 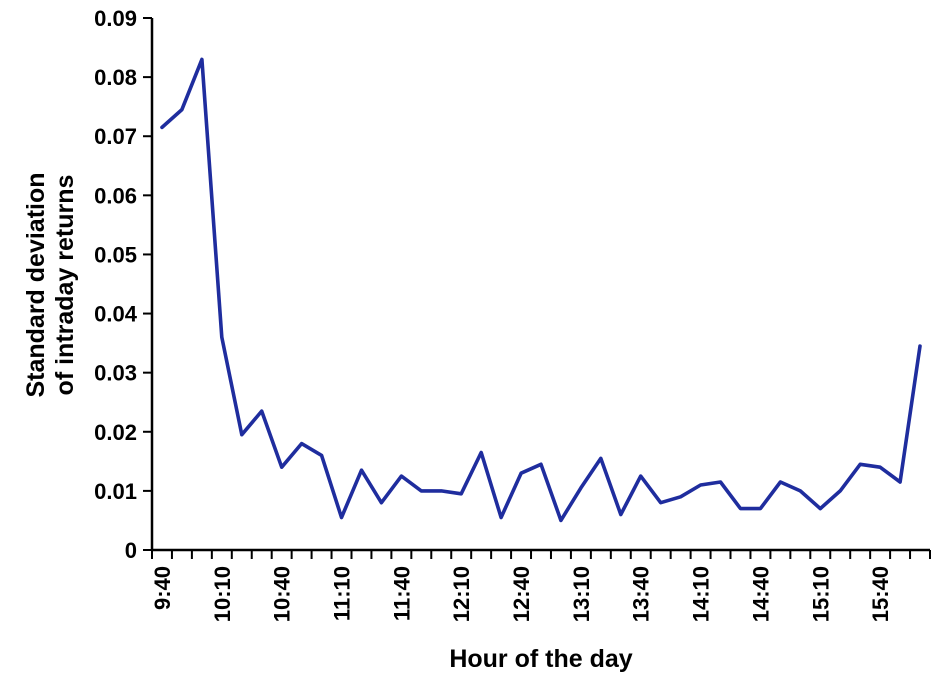 What do you see at coordinates (222, 594) in the screenshot?
I see `x-tick-label: 10:10` at bounding box center [222, 594].